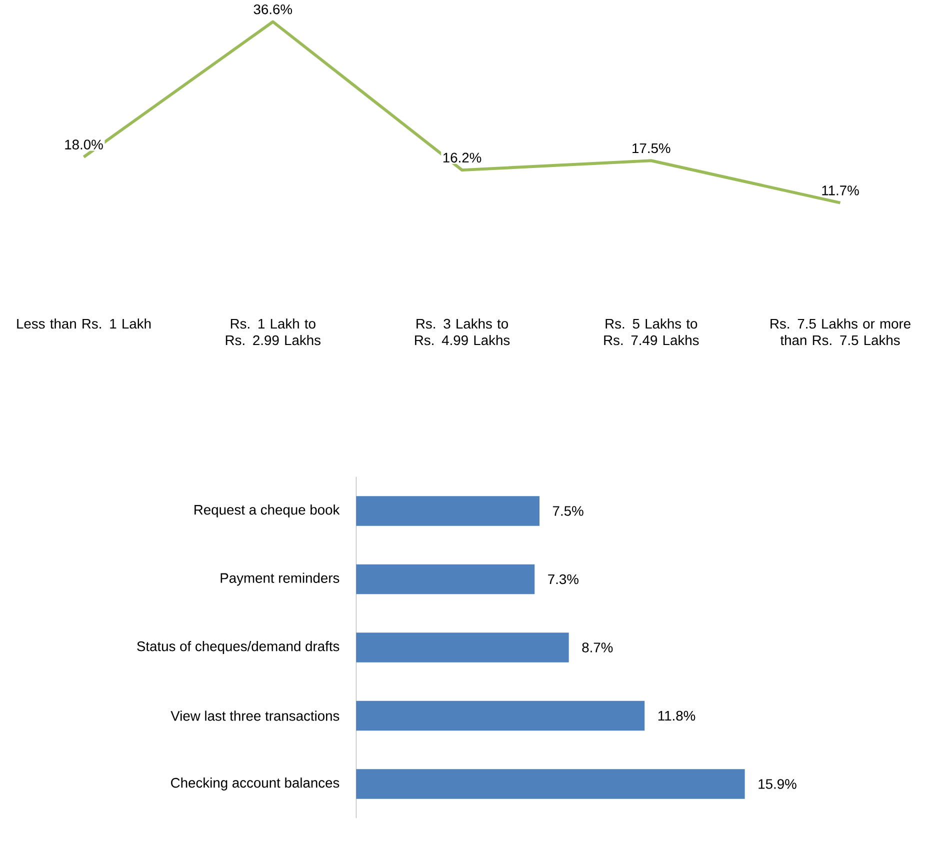 The width and height of the screenshot is (925, 848). I want to click on y-tick-label: Checking account balances, so click(255, 784).